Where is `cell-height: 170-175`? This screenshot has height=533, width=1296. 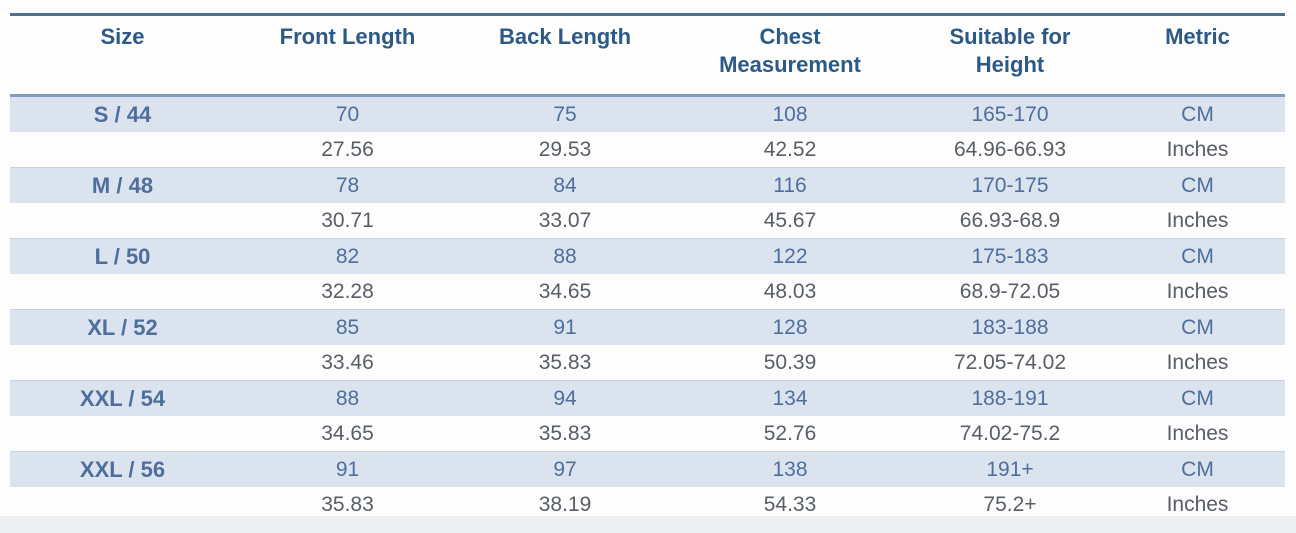
cell-height: 170-175 is located at coordinates (1010, 185).